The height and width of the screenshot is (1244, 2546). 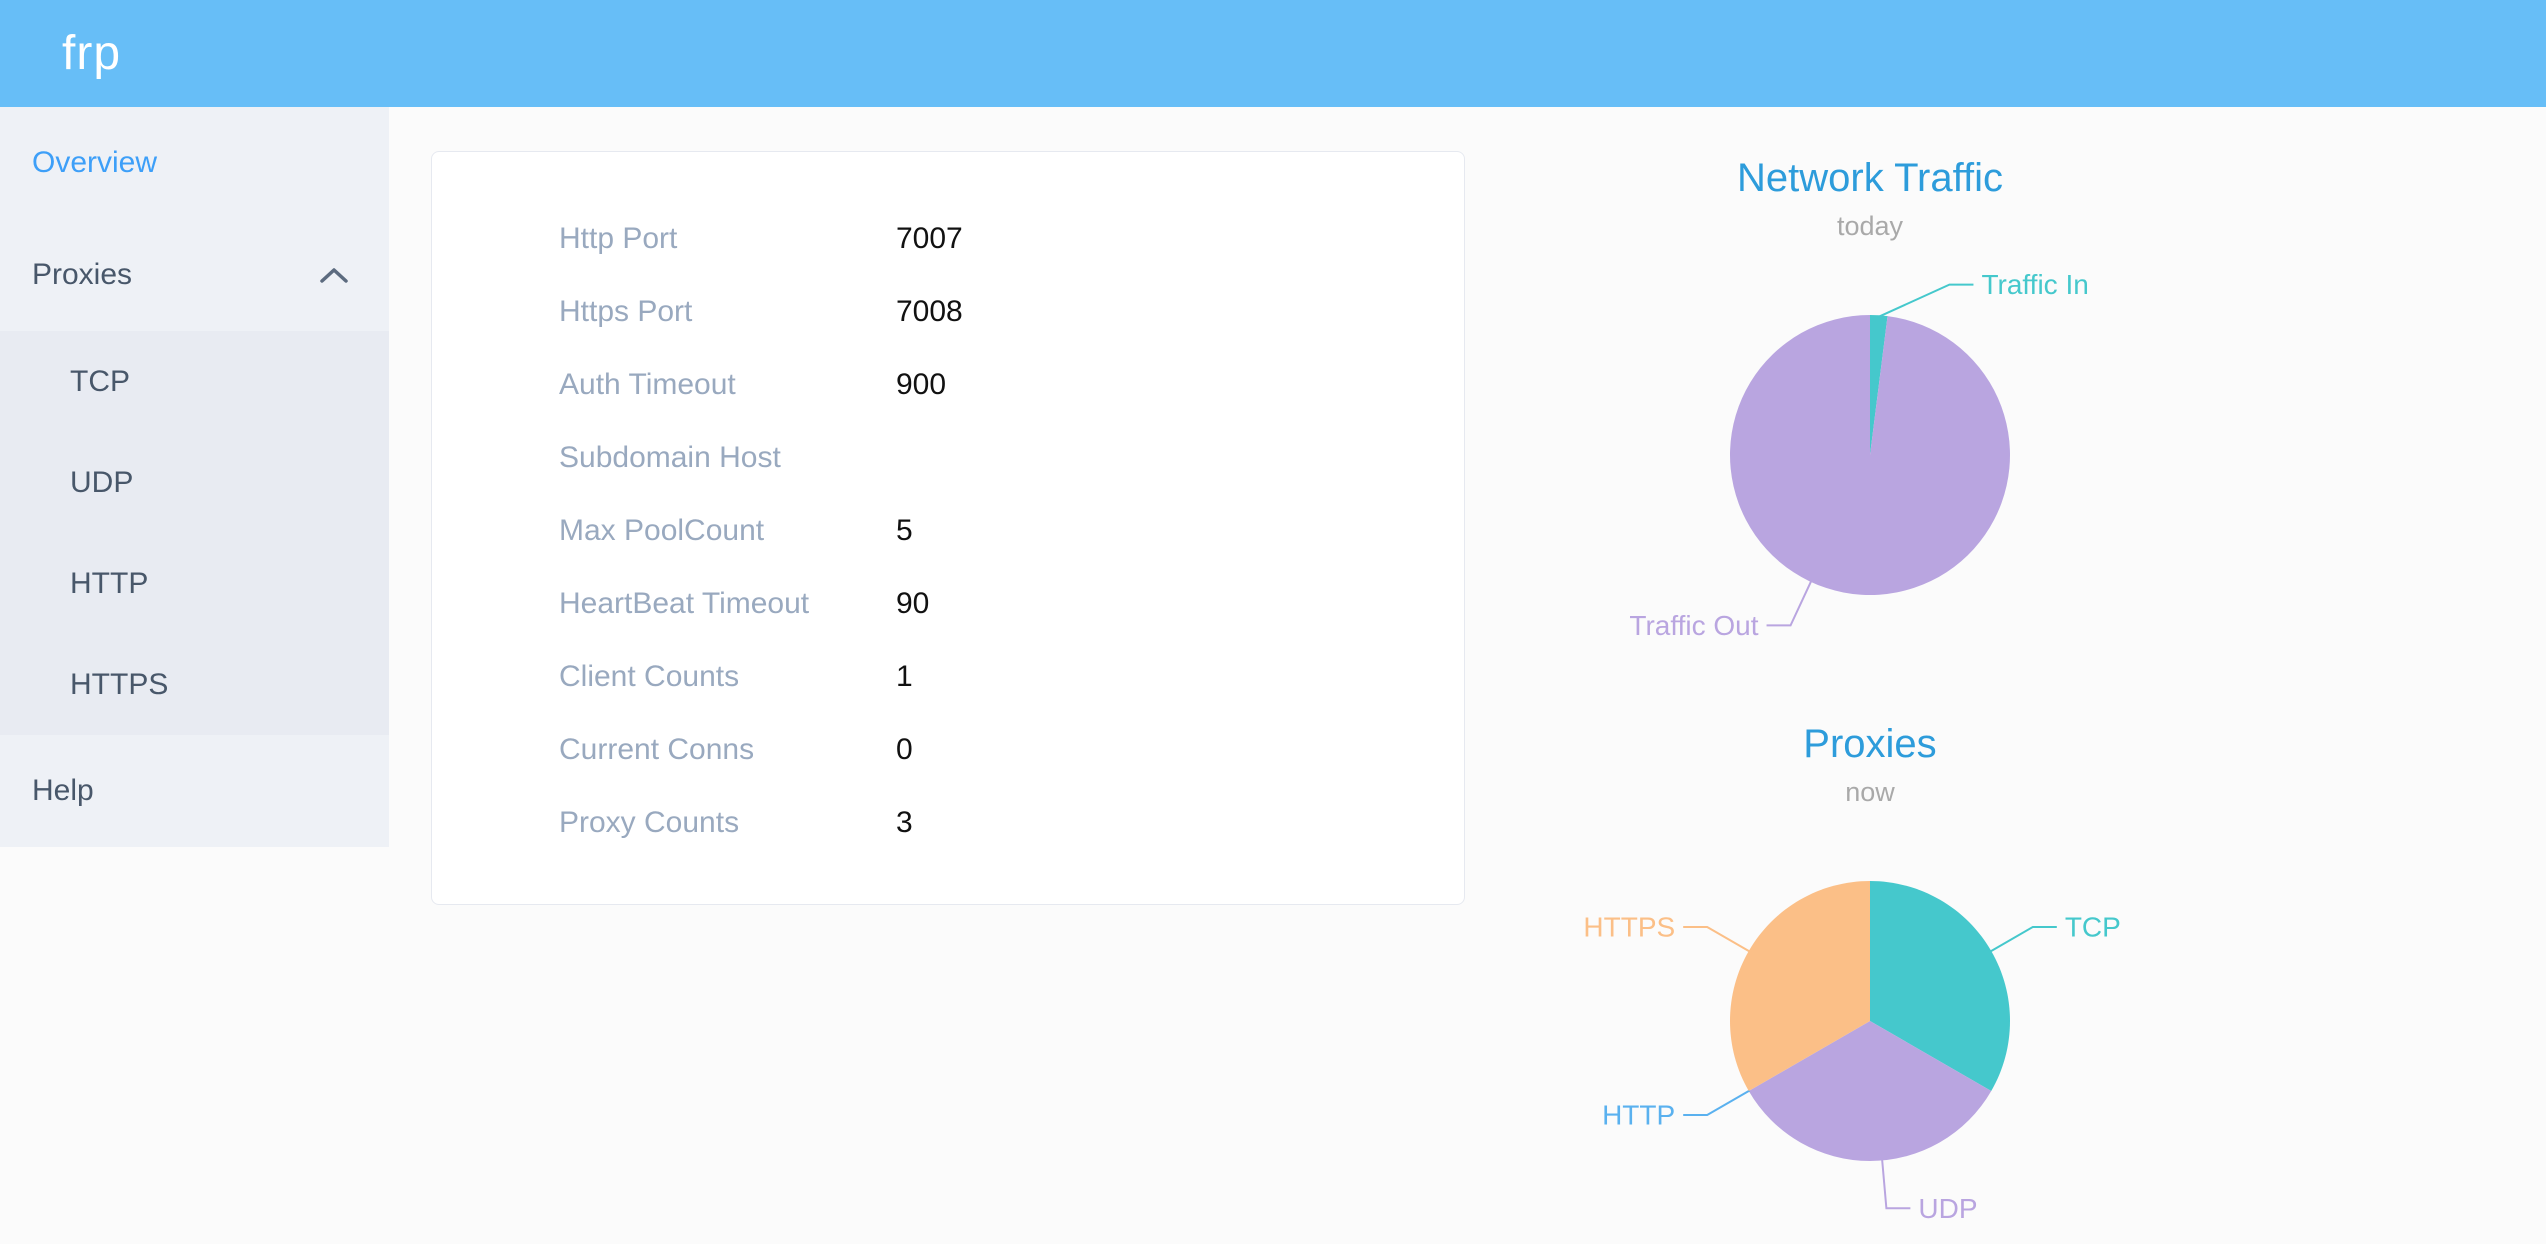 What do you see at coordinates (1273, 53) in the screenshot?
I see `app-header: frp` at bounding box center [1273, 53].